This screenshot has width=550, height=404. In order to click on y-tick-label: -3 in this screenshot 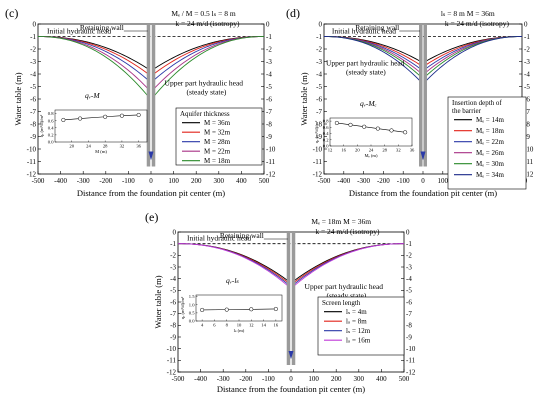, I will do `click(319, 62)`.